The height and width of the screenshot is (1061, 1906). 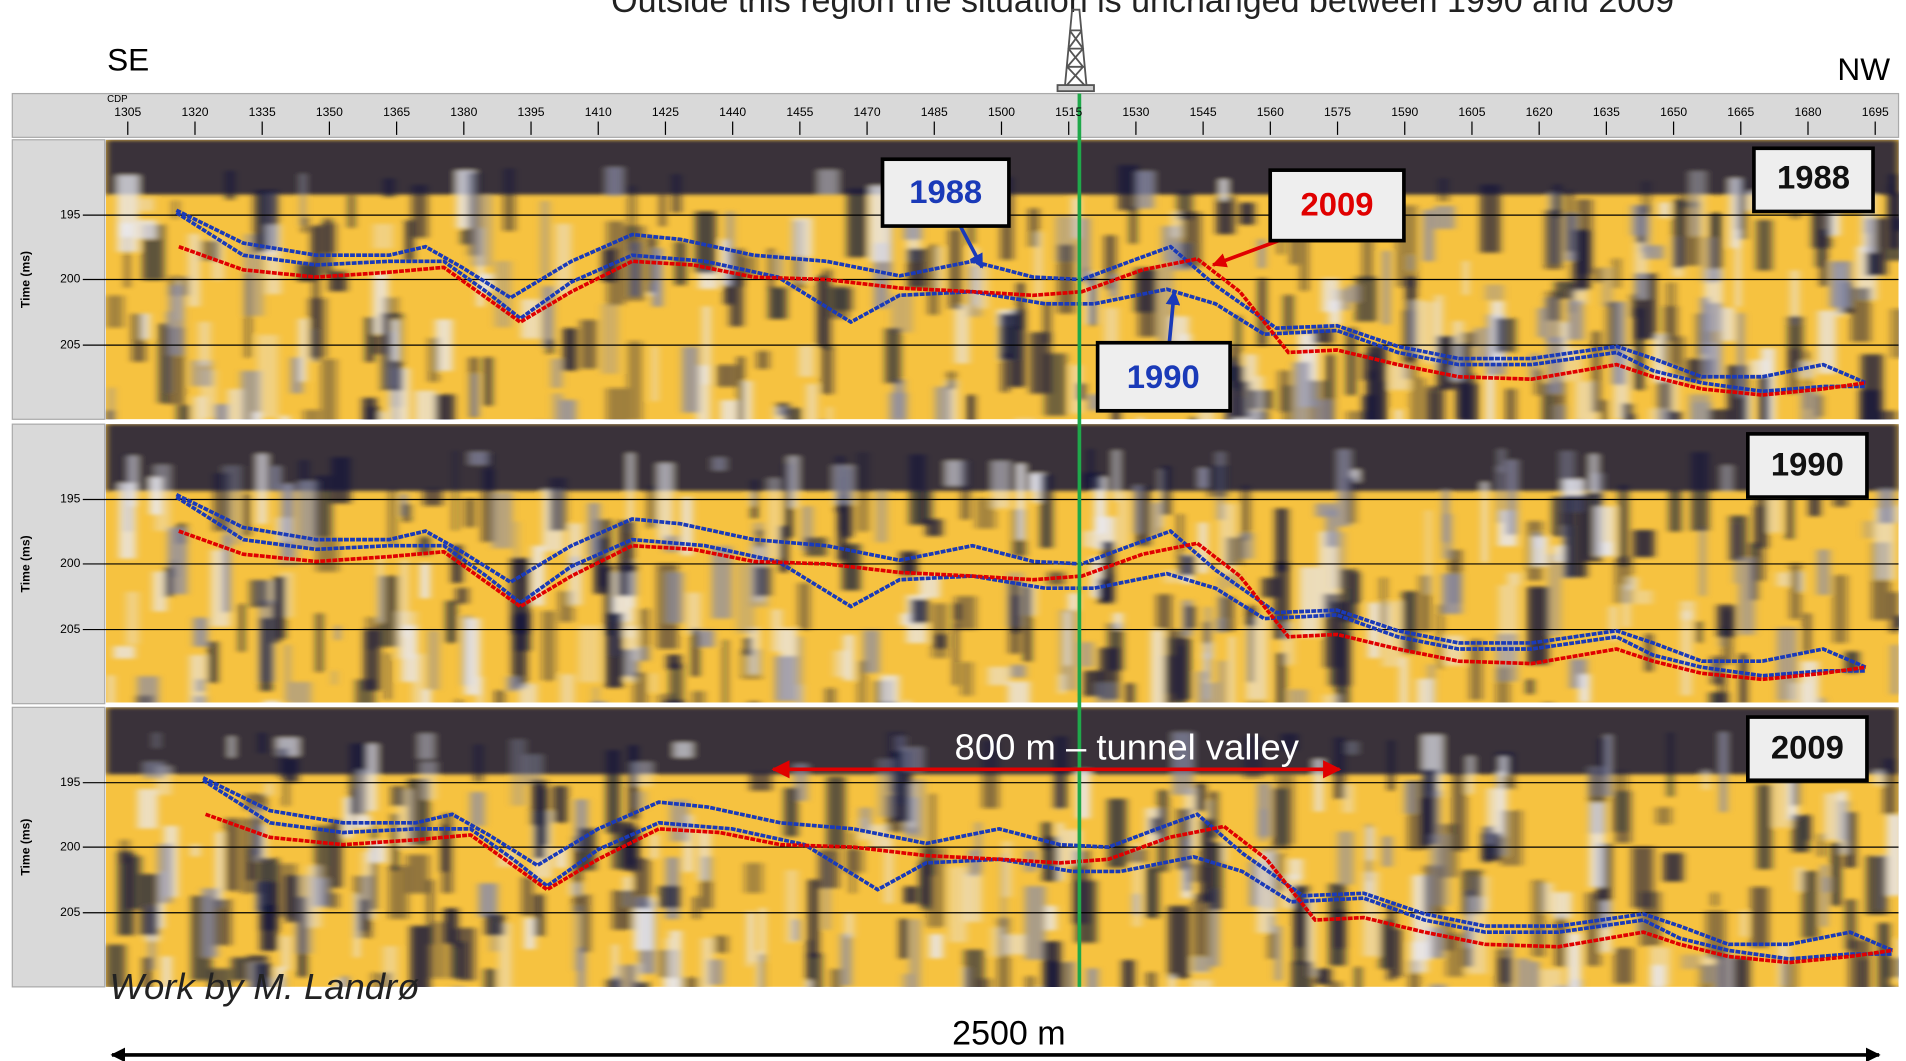 What do you see at coordinates (194, 112) in the screenshot?
I see `cdp-tick-label: 1320` at bounding box center [194, 112].